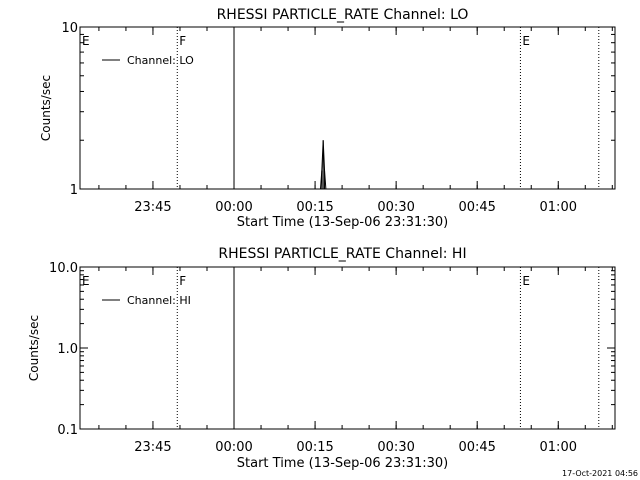 Image resolution: width=640 pixels, height=480 pixels. Describe the element at coordinates (69, 28) in the screenshot. I see `y-tick-label: 10` at that location.